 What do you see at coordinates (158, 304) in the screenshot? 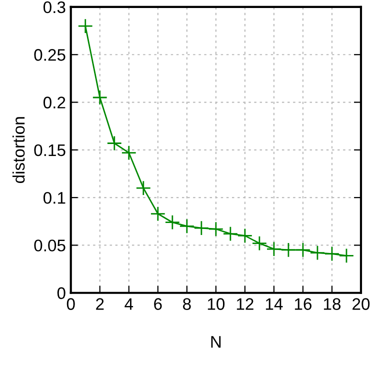
I see `x-tick-label: 6` at bounding box center [158, 304].